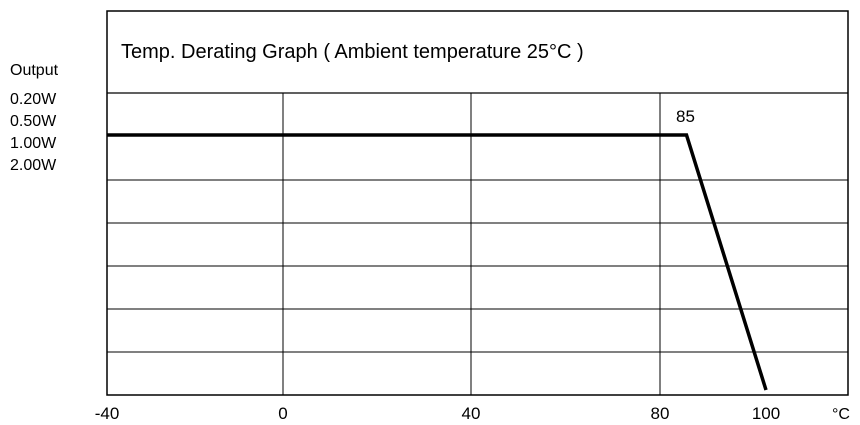  I want to click on x-tick-label-0: -40, so click(107, 413).